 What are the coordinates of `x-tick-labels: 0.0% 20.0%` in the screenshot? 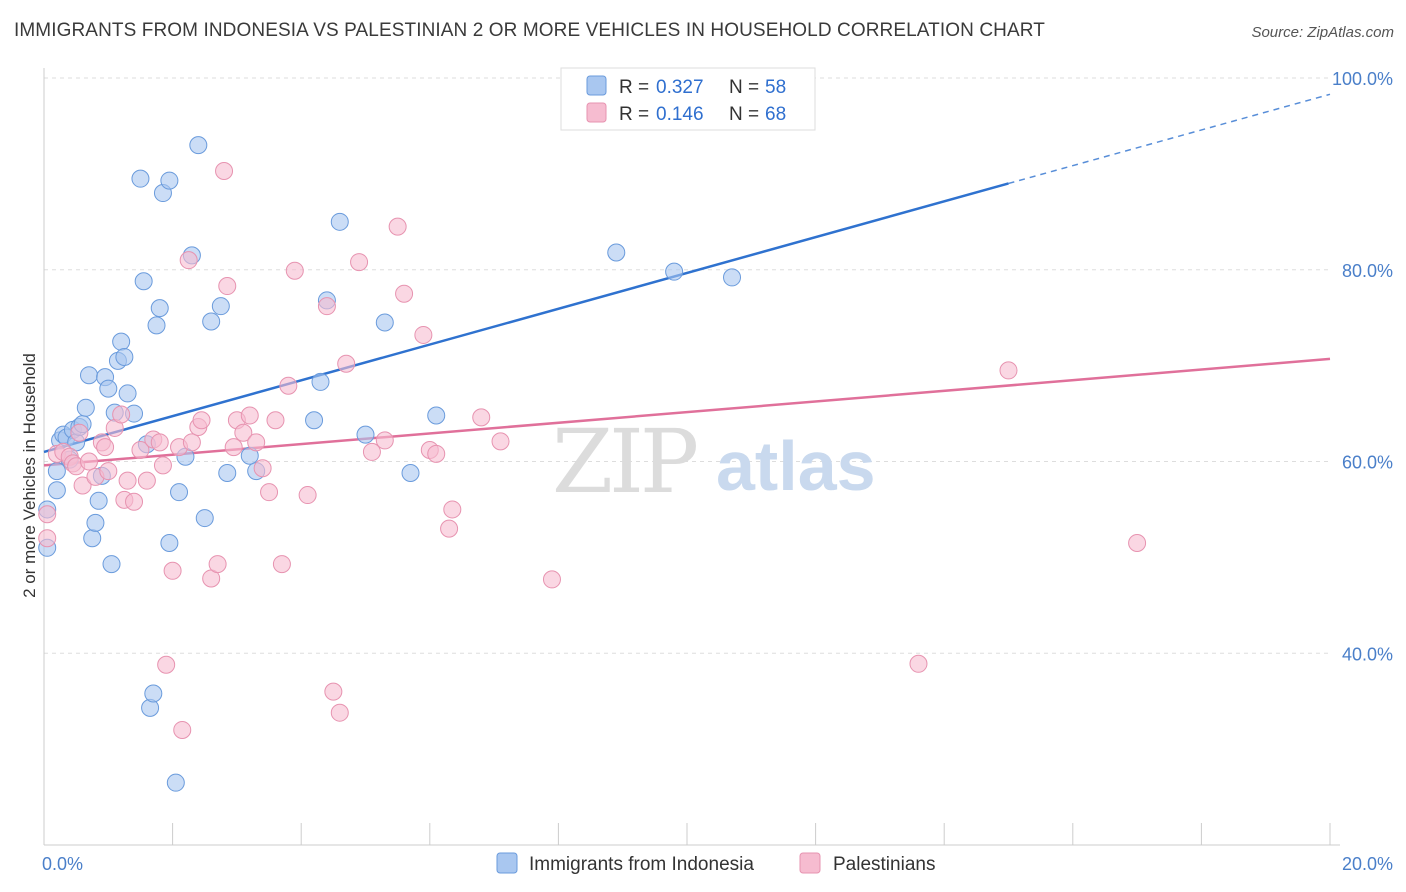 It's located at (717, 864).